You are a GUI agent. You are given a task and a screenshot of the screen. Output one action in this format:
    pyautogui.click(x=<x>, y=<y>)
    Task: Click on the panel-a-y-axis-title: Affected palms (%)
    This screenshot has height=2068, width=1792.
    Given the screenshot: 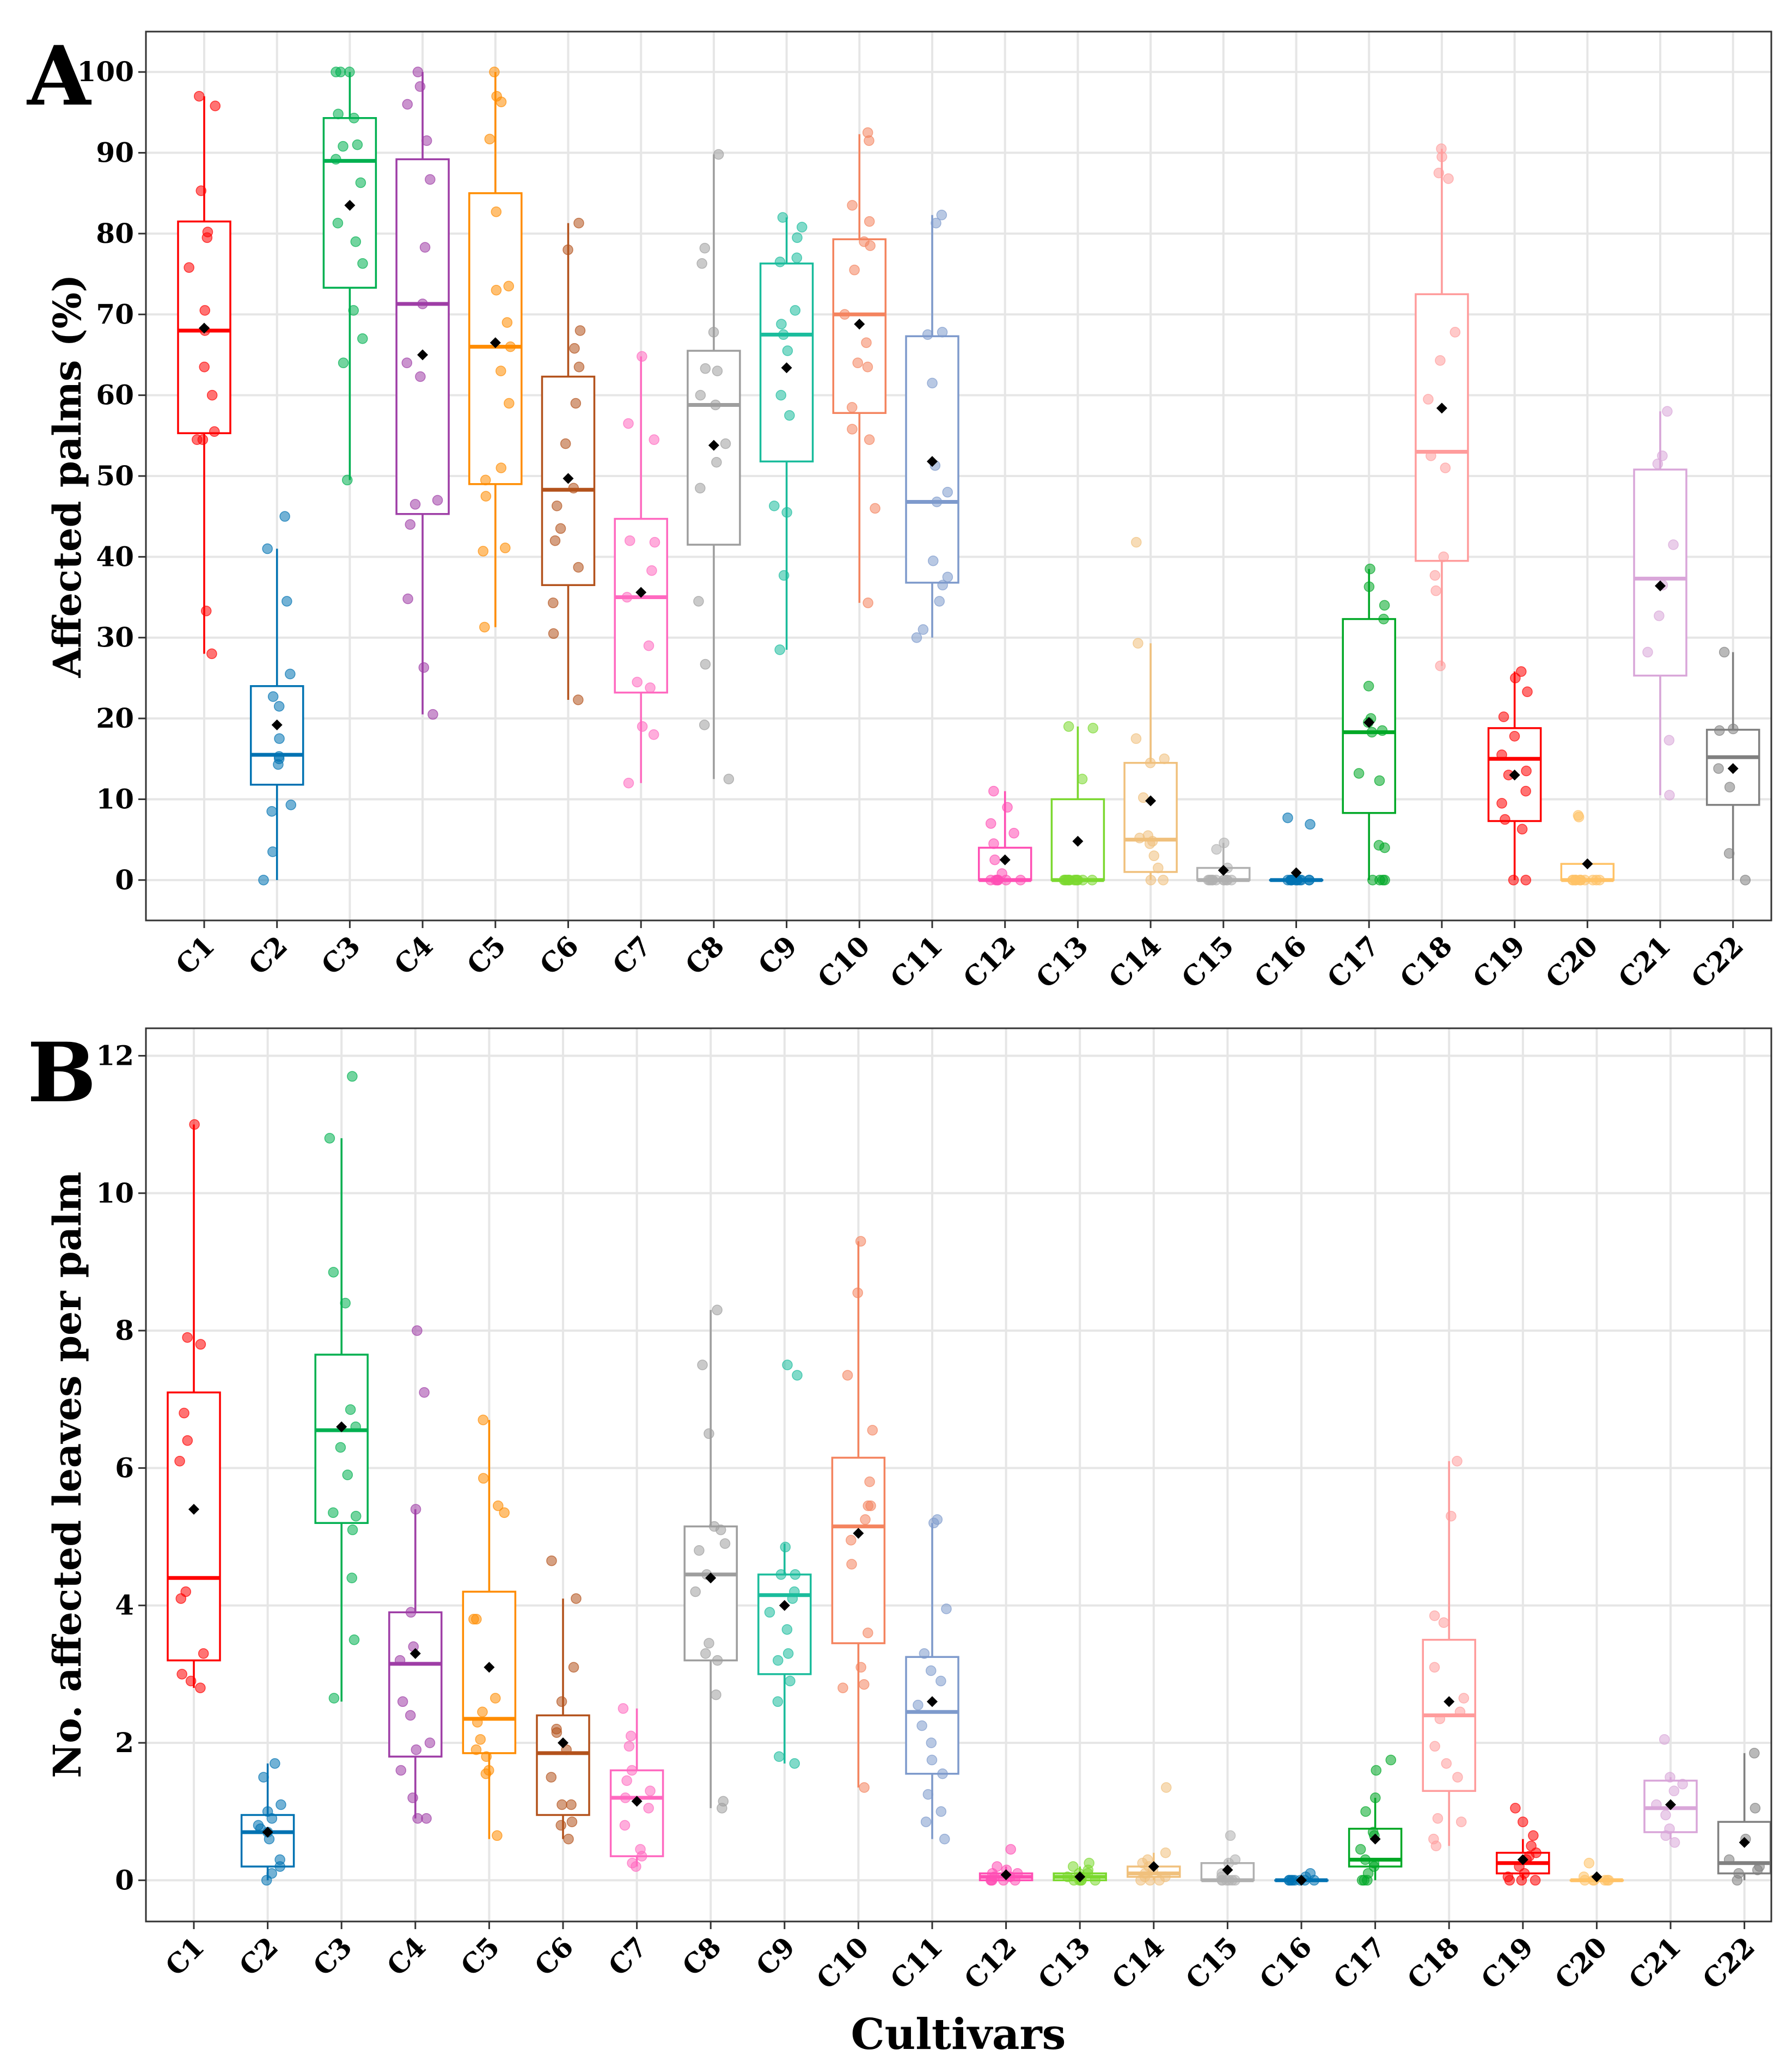 What is the action you would take?
    pyautogui.click(x=67, y=476)
    